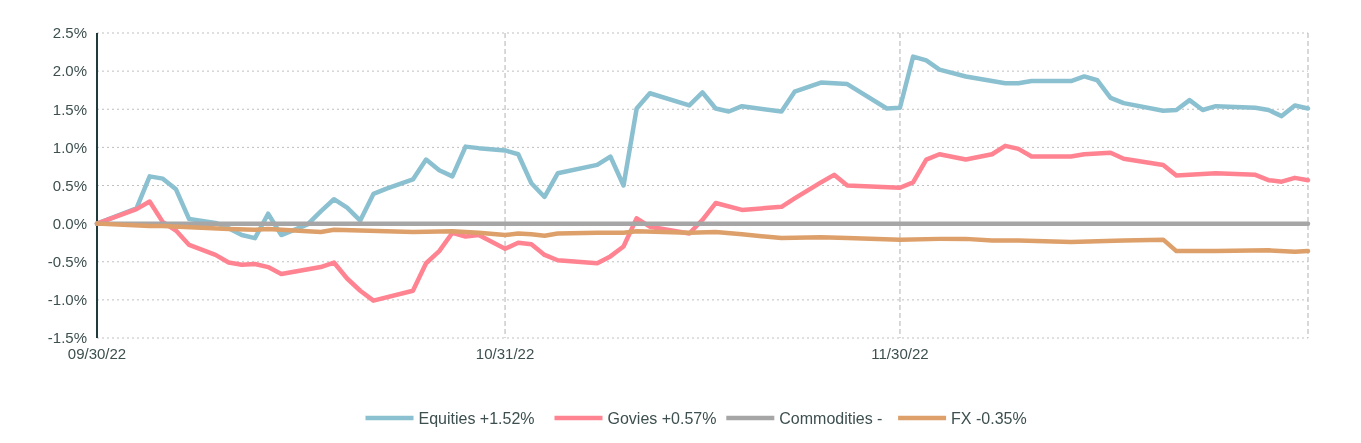 This screenshot has width=1361, height=443. What do you see at coordinates (67, 261) in the screenshot?
I see `y-tick-label: -0.5%` at bounding box center [67, 261].